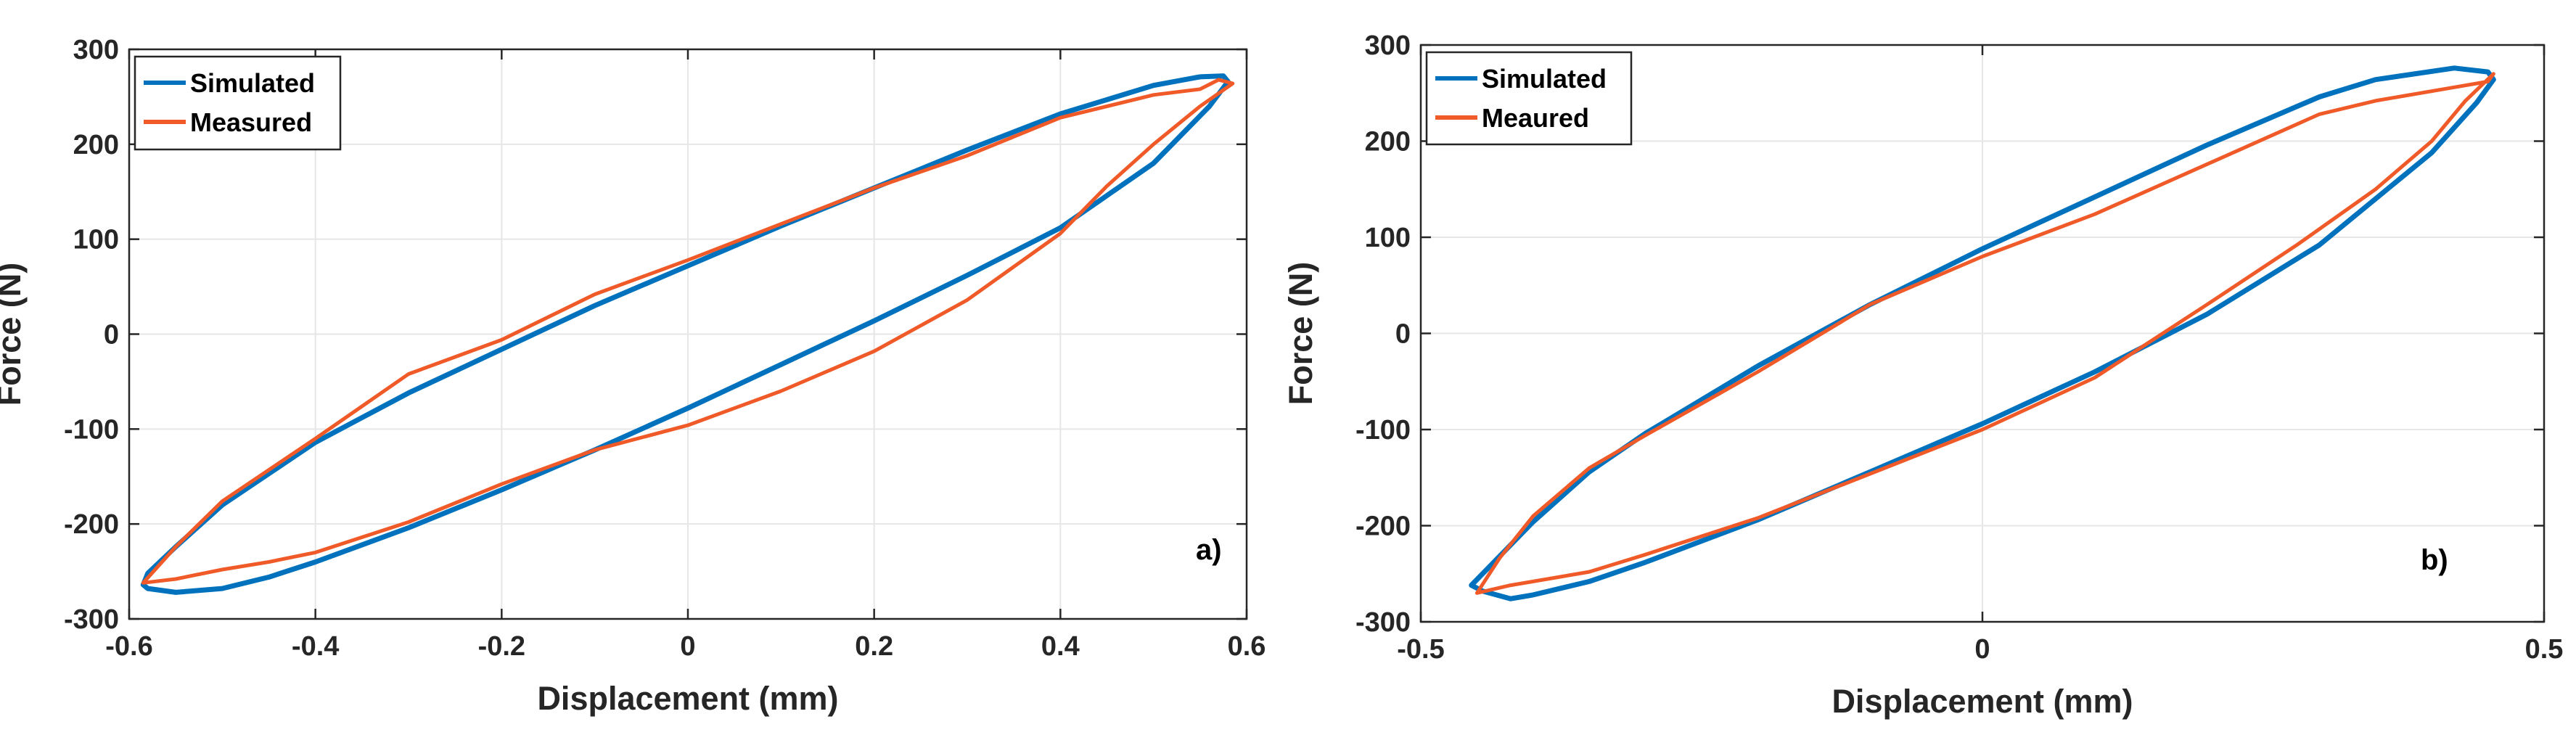 Image resolution: width=2576 pixels, height=735 pixels. I want to click on x-tick-label: -0.6, so click(128, 646).